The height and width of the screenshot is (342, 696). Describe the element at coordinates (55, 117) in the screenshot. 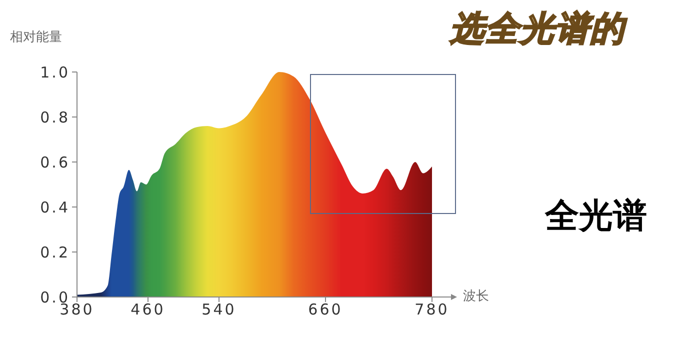

I see `y-tick-label: 0.8` at that location.